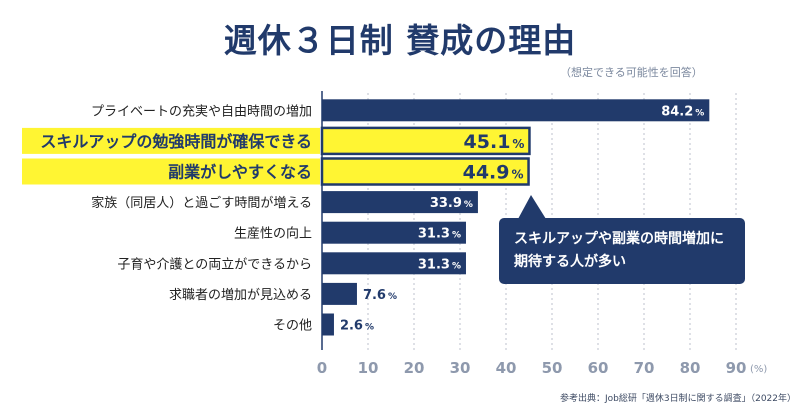  I want to click on value-label: 2.6%, so click(357, 326).